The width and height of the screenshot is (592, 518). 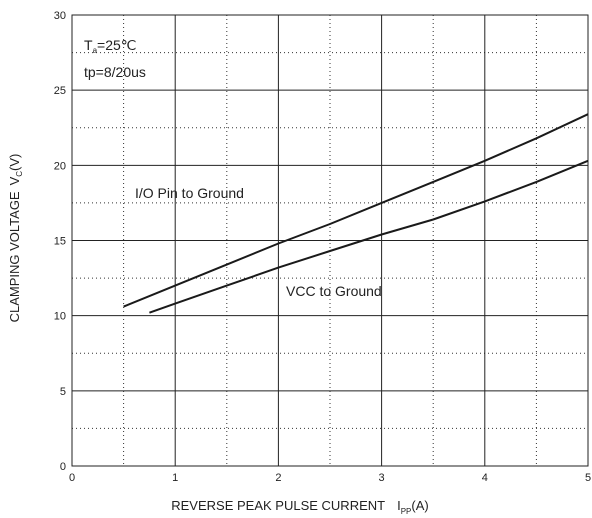 I want to click on y-tick-label: 5, so click(x=63, y=392).